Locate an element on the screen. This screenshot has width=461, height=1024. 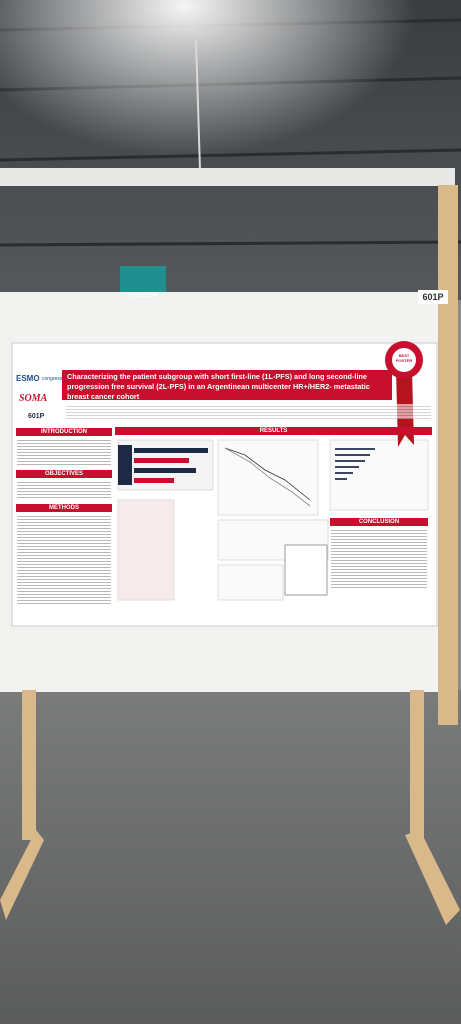
sign-label: POSTER is located at coordinates (143, 295).